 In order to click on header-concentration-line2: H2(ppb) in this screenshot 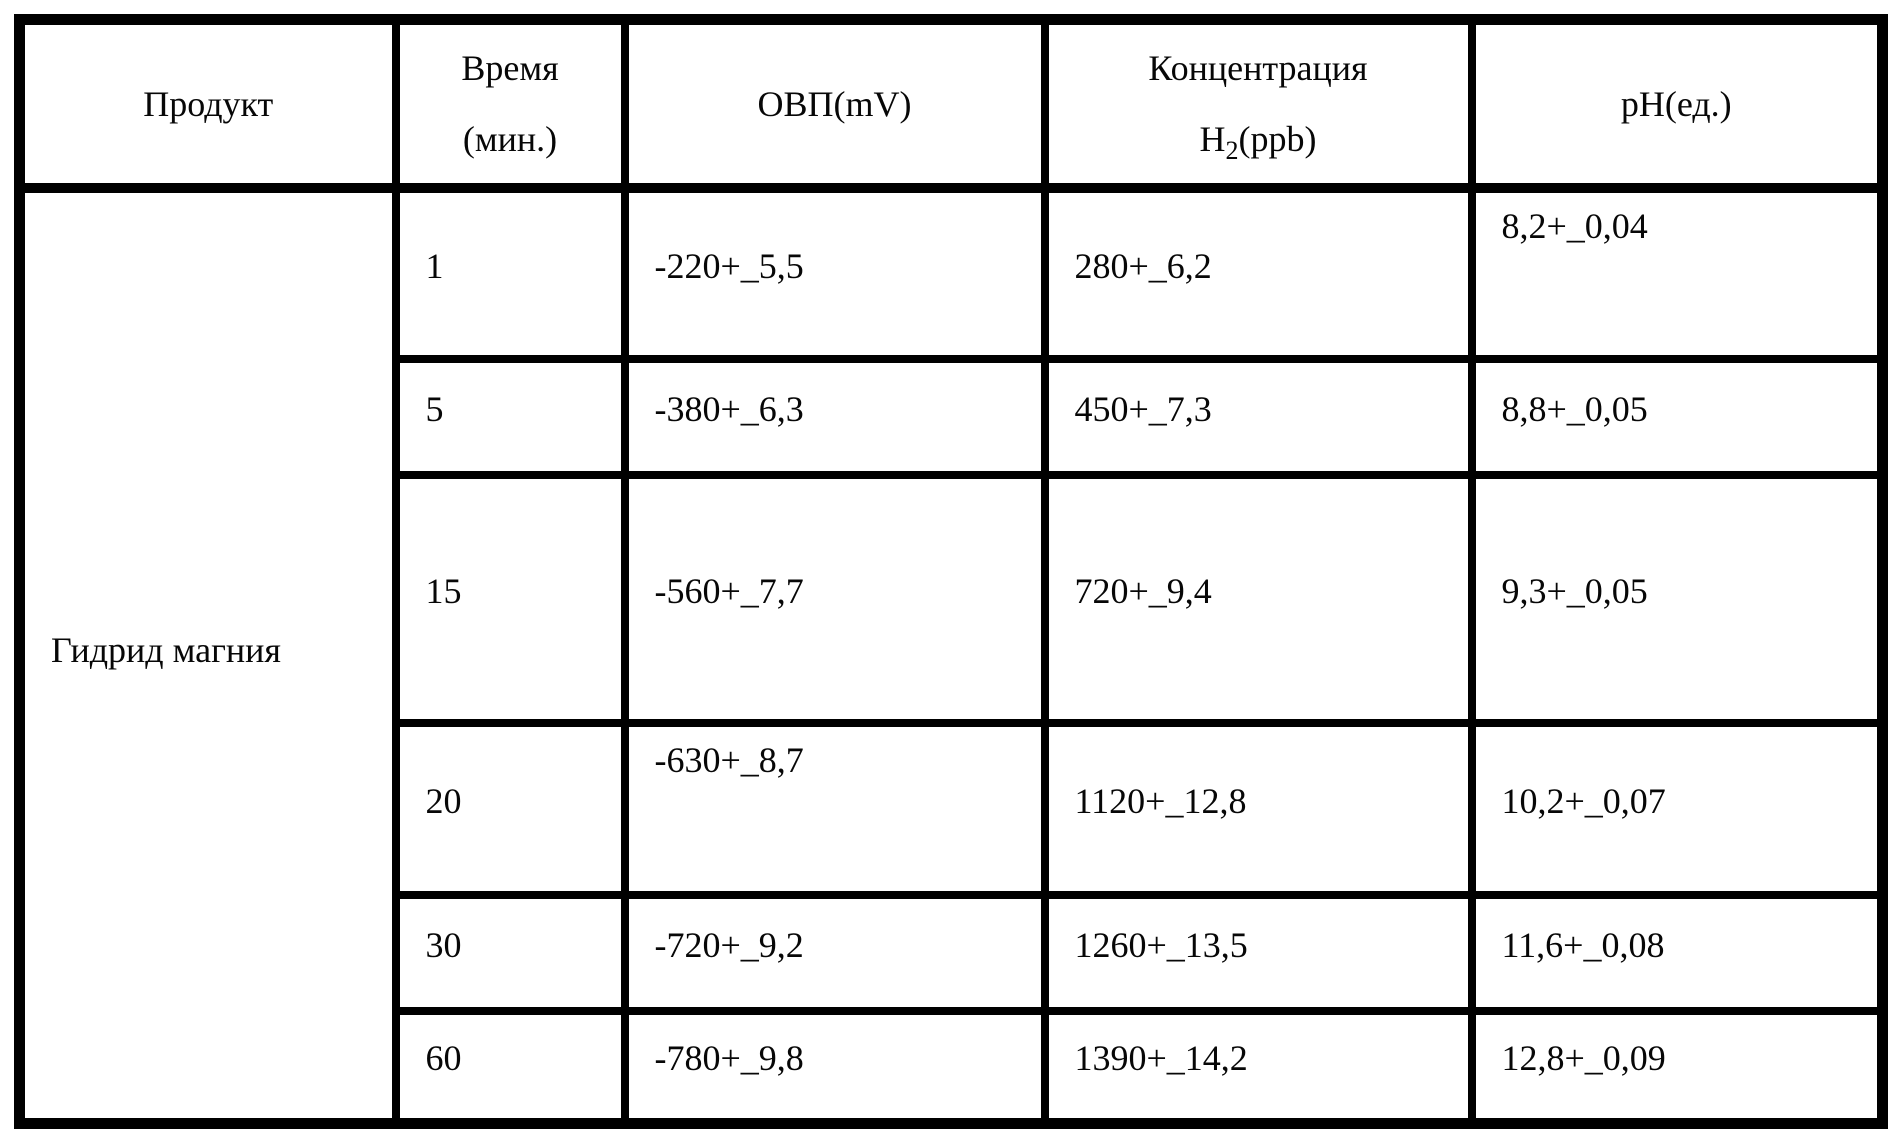, I will do `click(1258, 141)`.